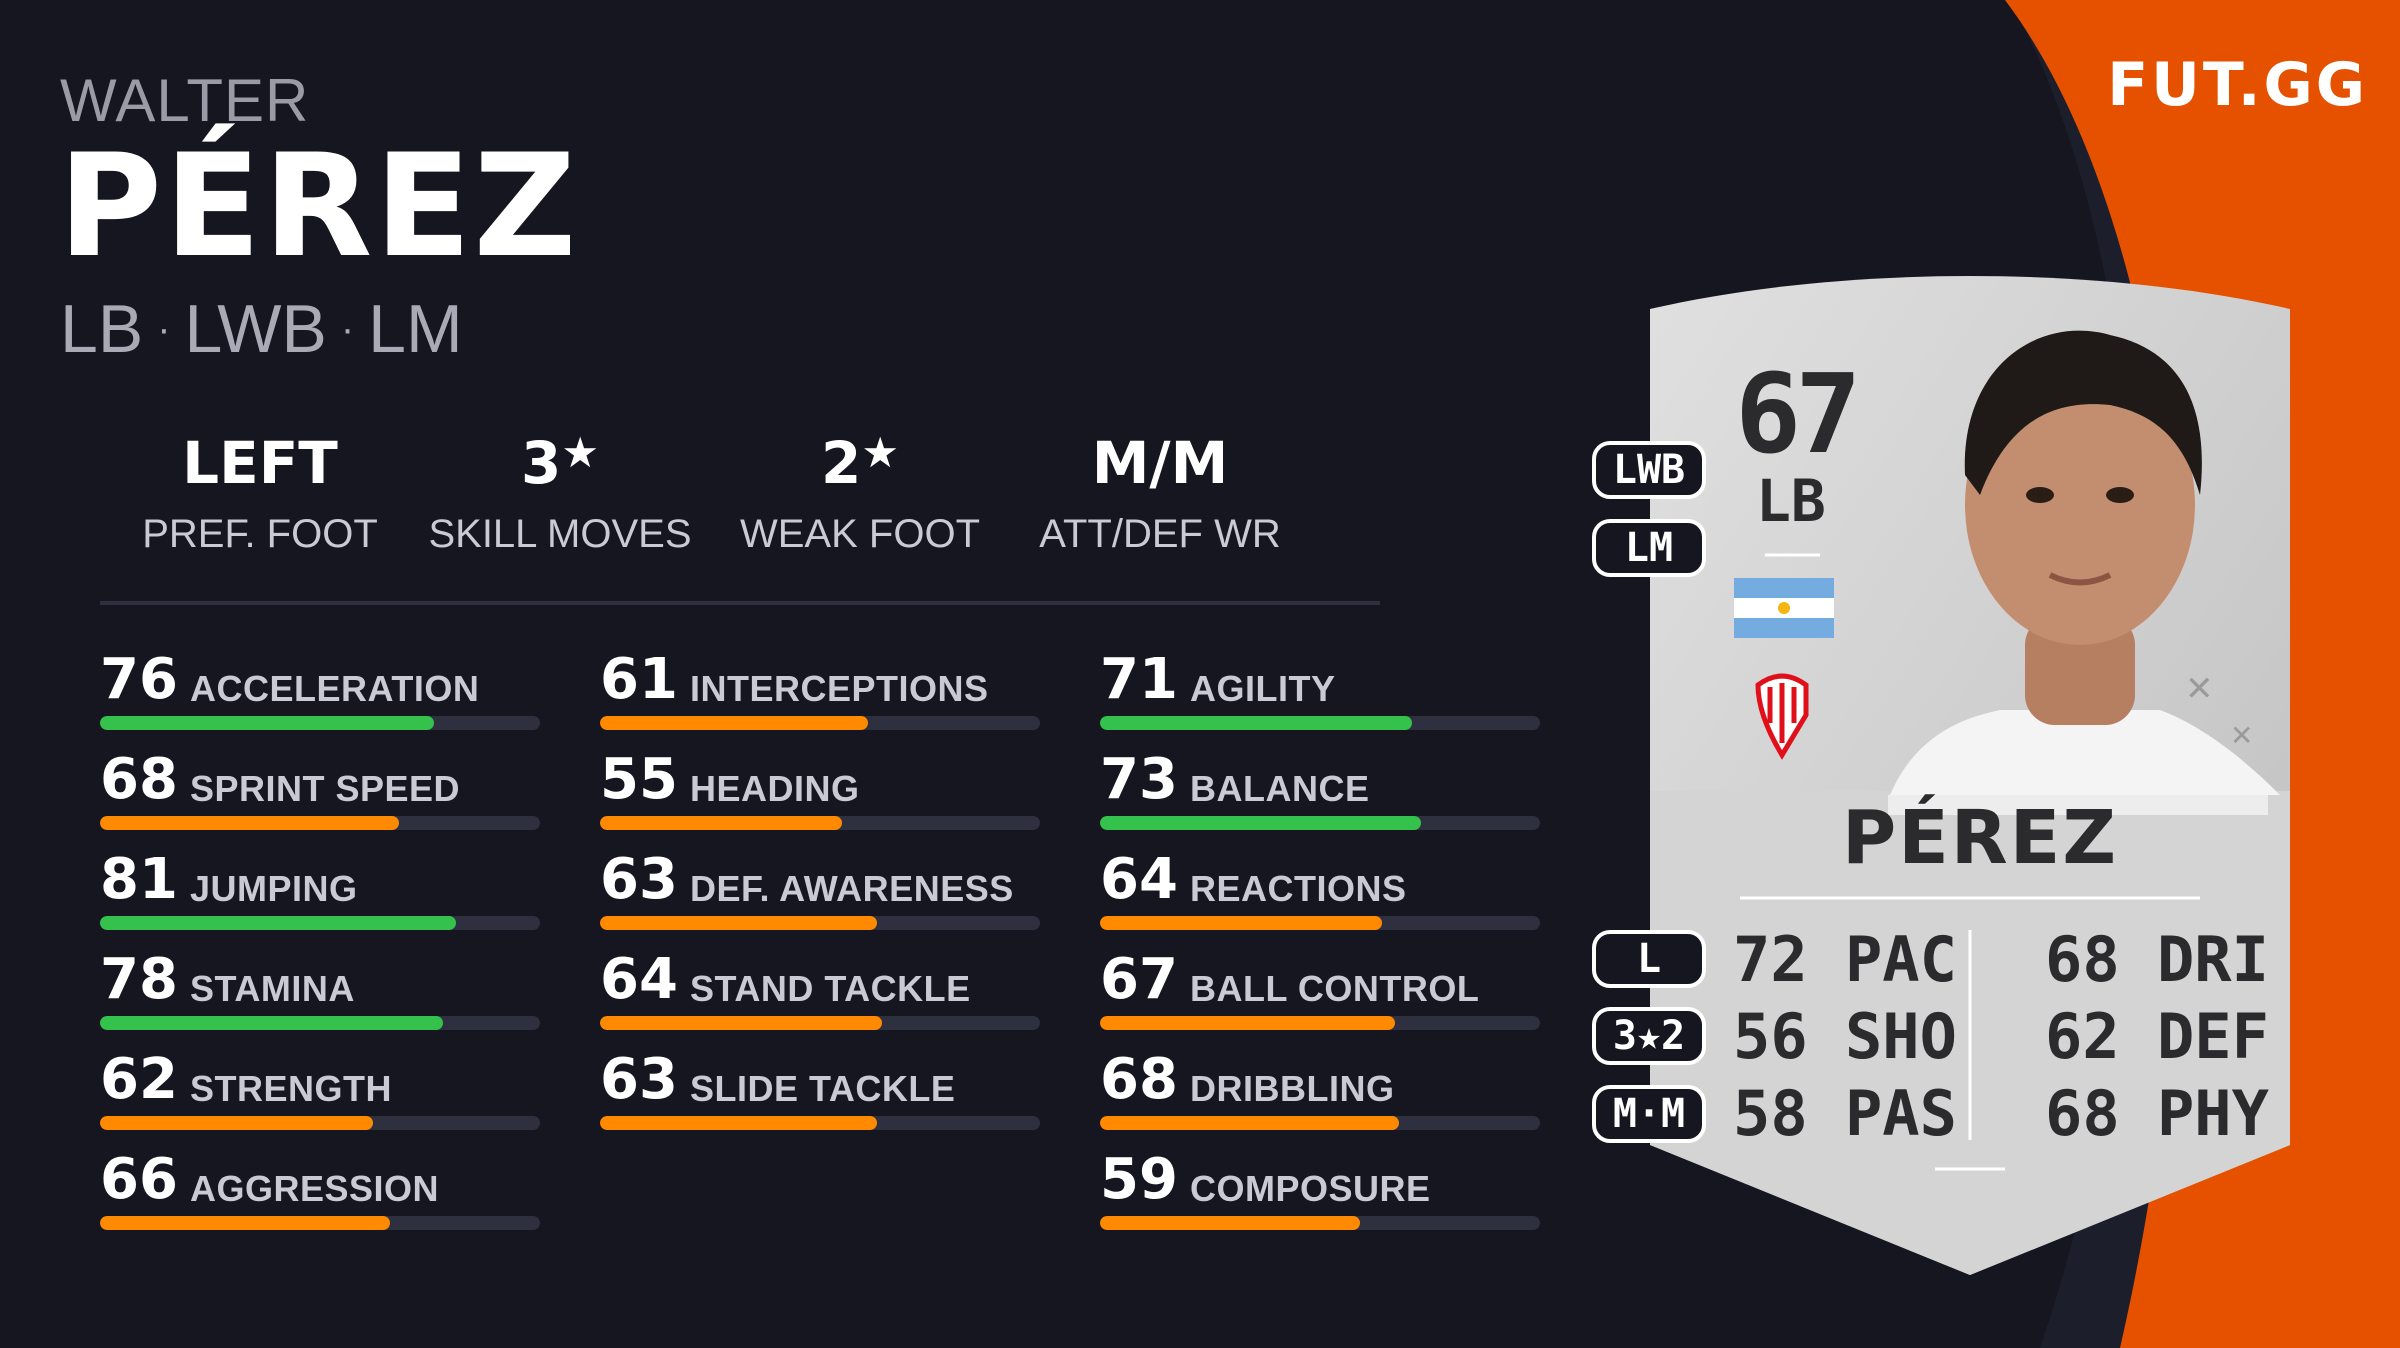 This screenshot has width=2400, height=1348. Describe the element at coordinates (320, 698) in the screenshot. I see `stat-row: 76 ACCELERATION` at that location.